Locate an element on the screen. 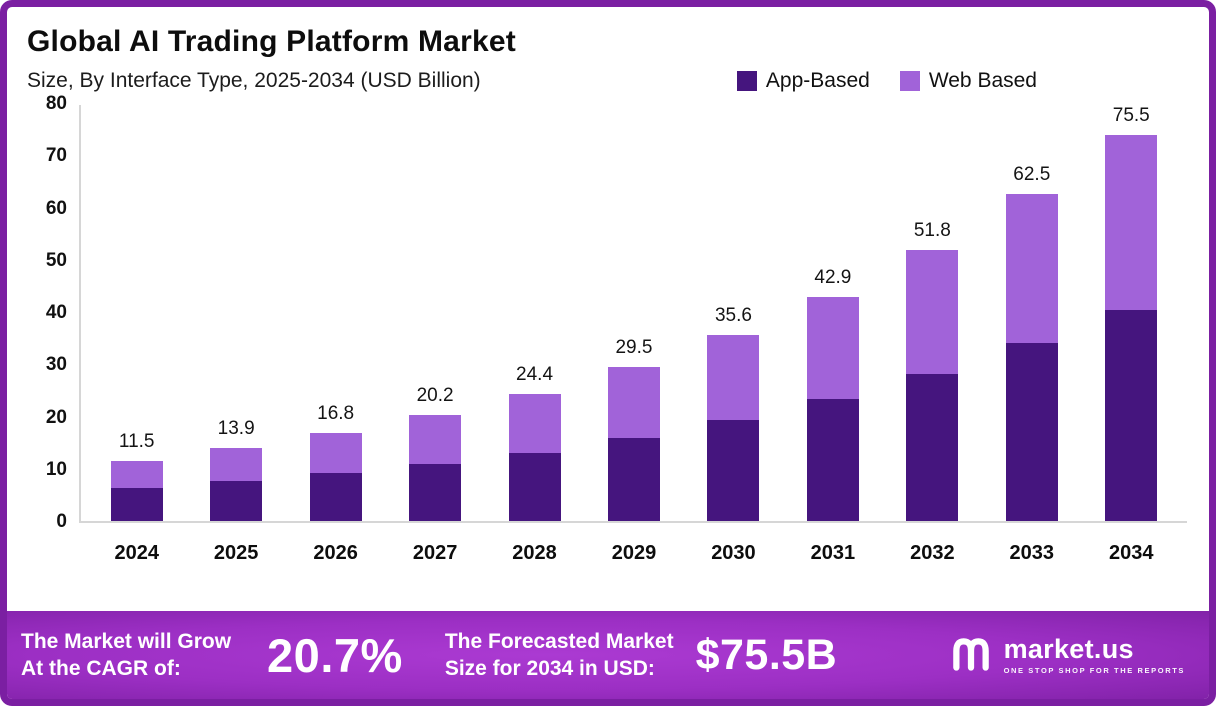 The height and width of the screenshot is (706, 1216). bar-group-2030: 35.6 2030 is located at coordinates (733, 334).